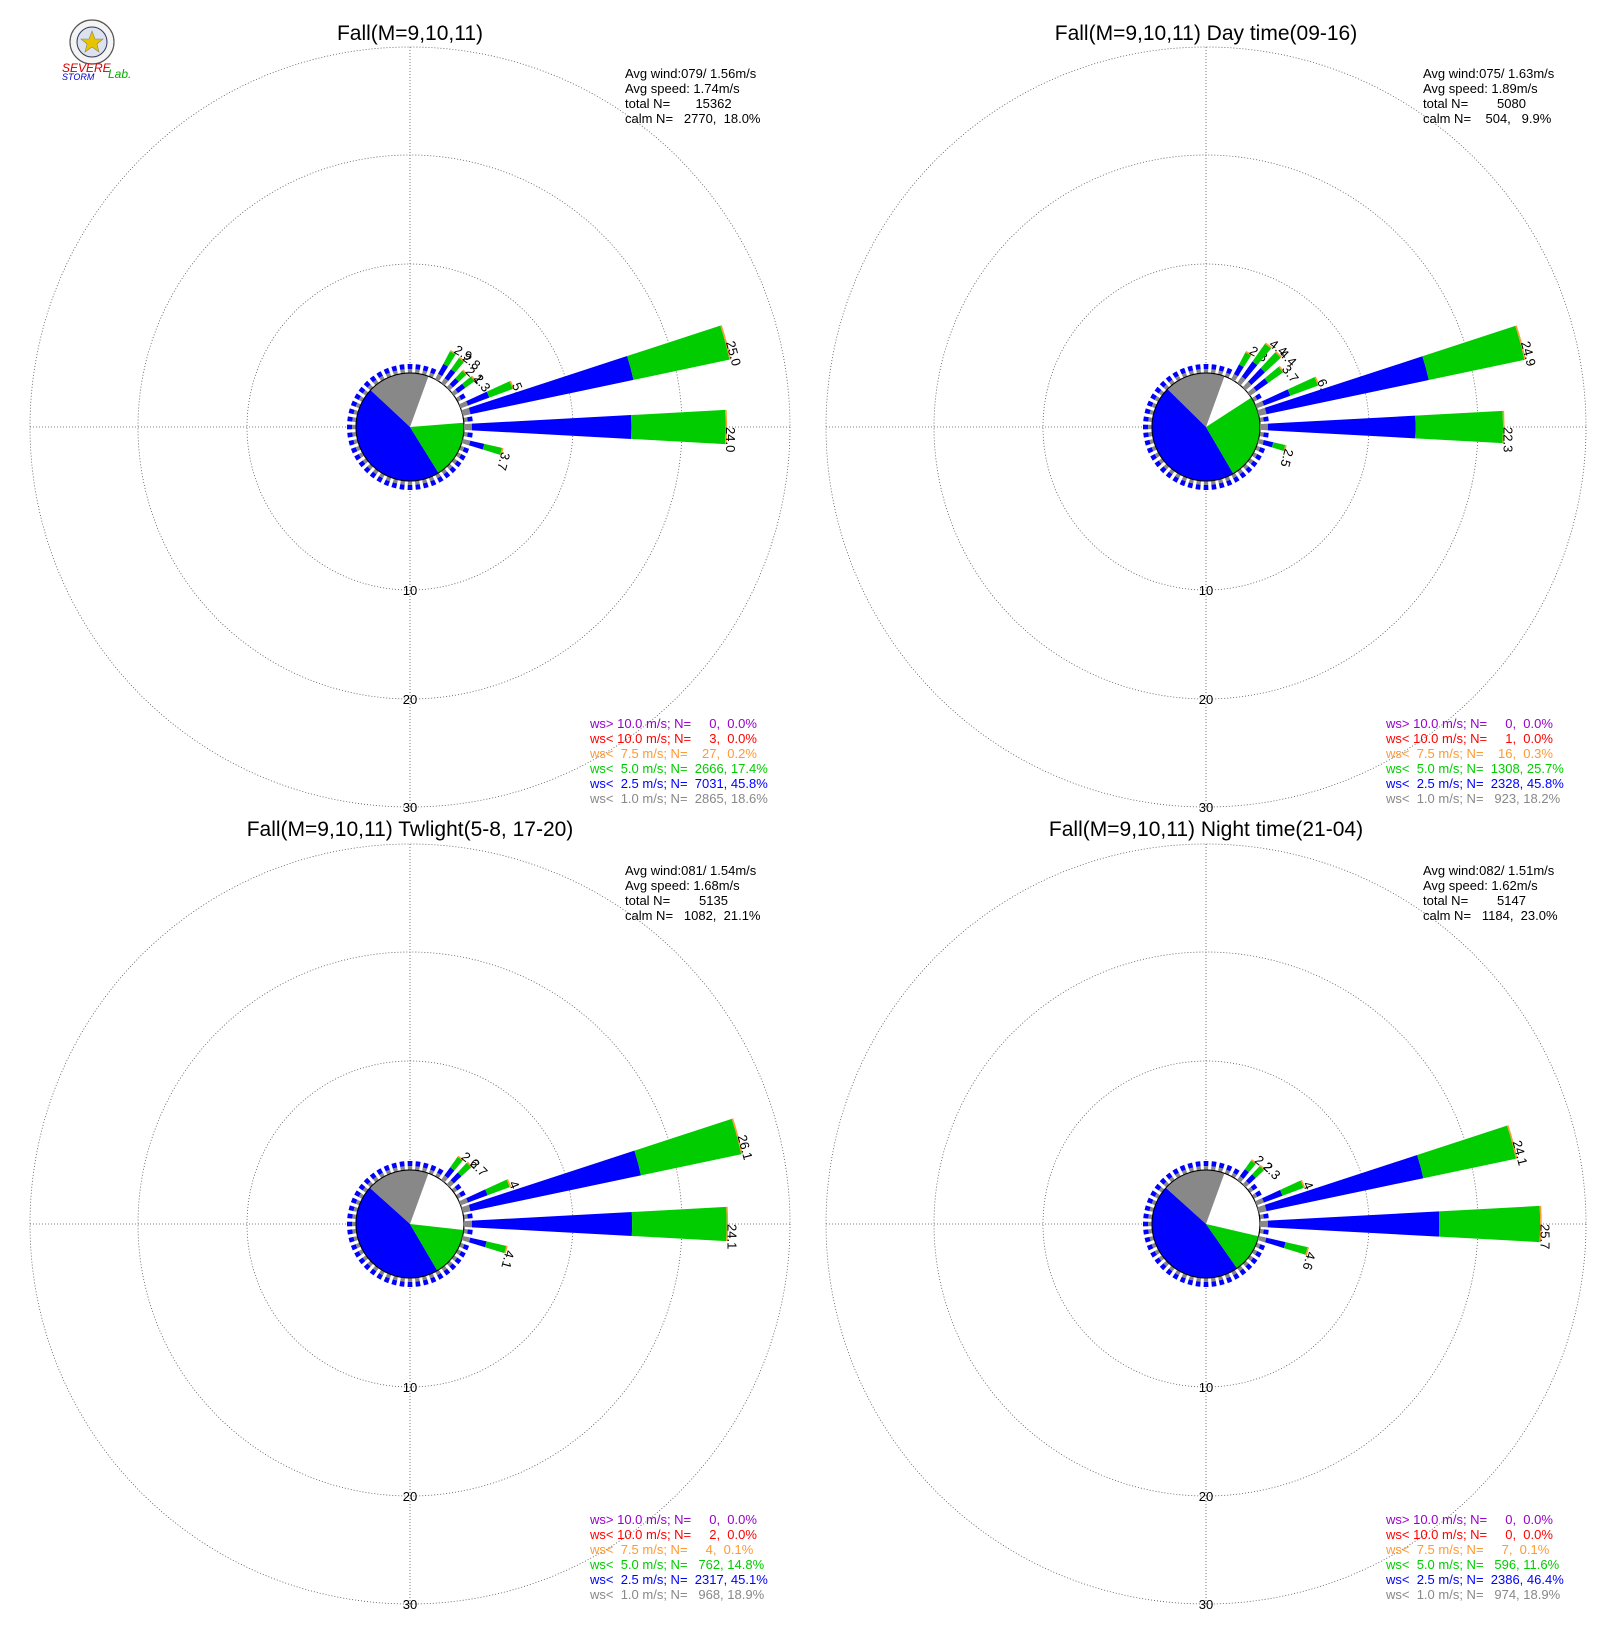 The width and height of the screenshot is (1620, 1645). I want to click on stats-line-1: Avg wind:082/ 1.51m/s, so click(1489, 870).